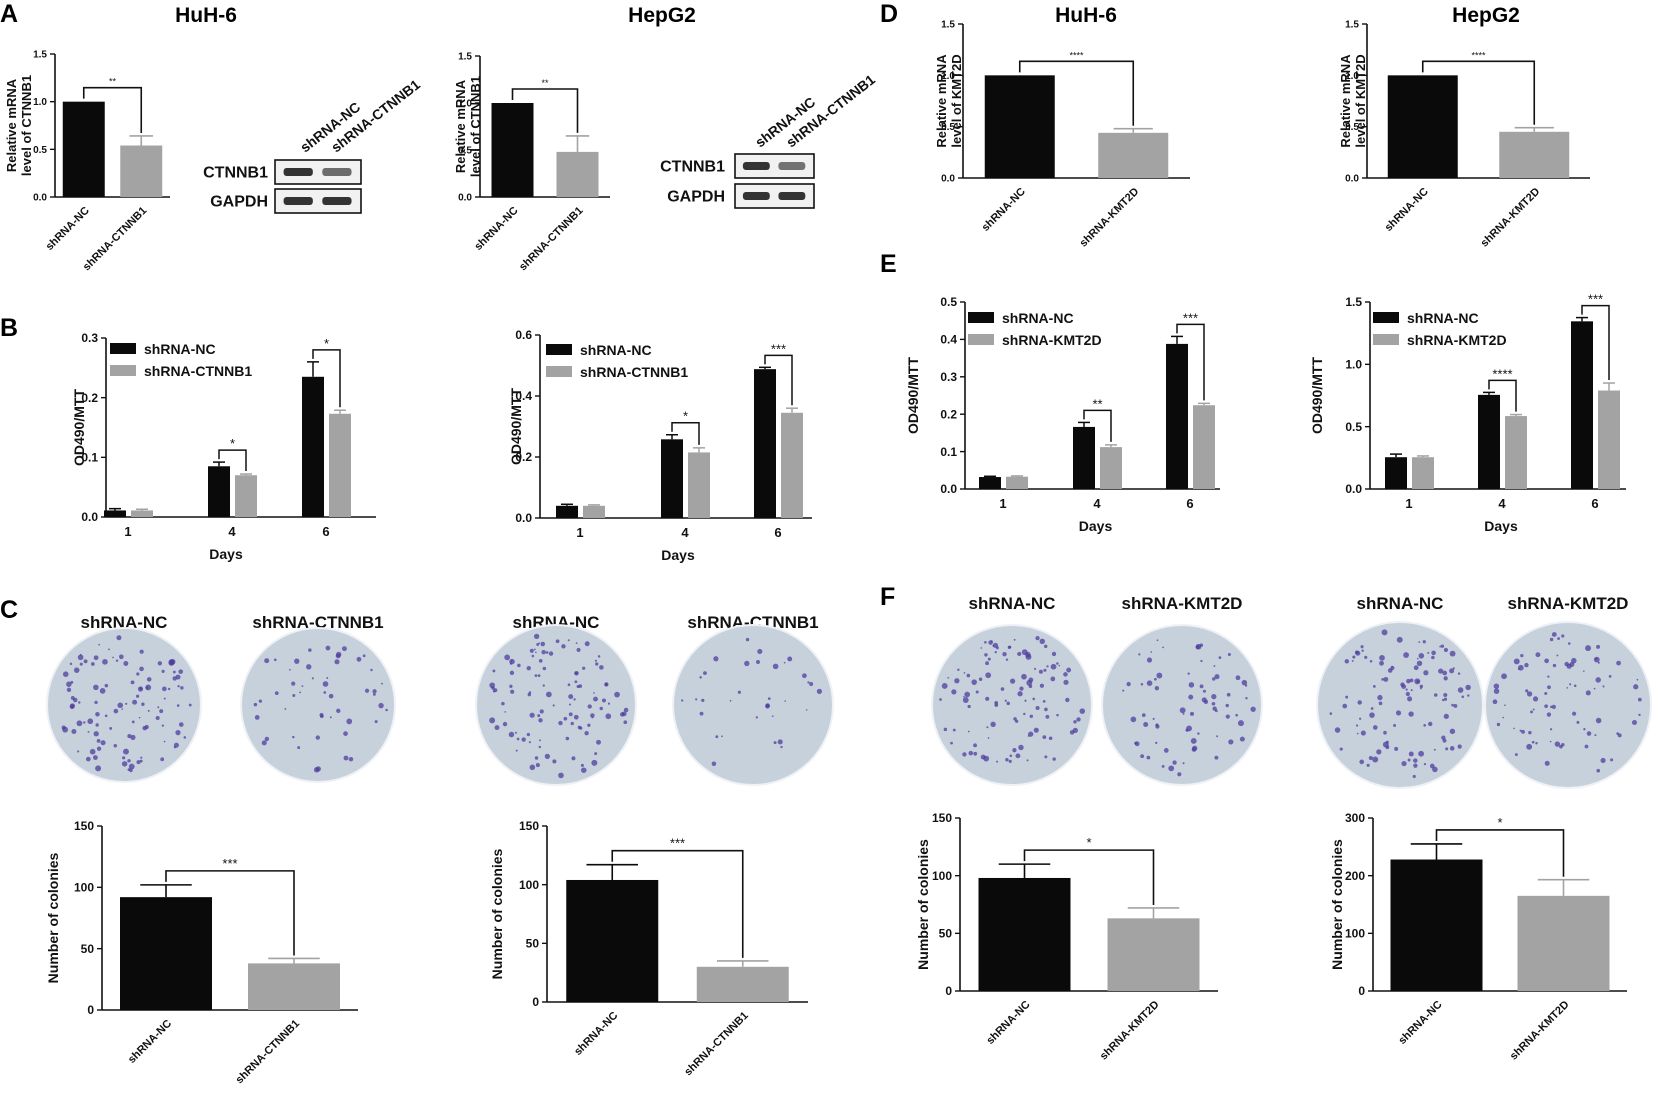 The height and width of the screenshot is (1103, 1658). I want to click on colony-dish-pair-4: shRNA-NC shRNA-KMT2D, so click(1484, 691).